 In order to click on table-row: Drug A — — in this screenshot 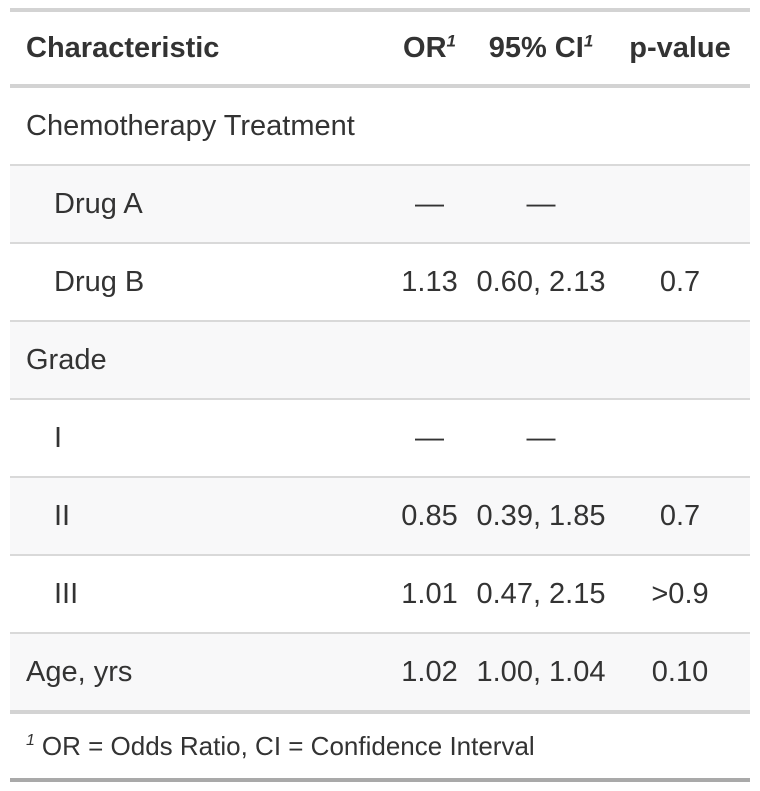, I will do `click(380, 205)`.